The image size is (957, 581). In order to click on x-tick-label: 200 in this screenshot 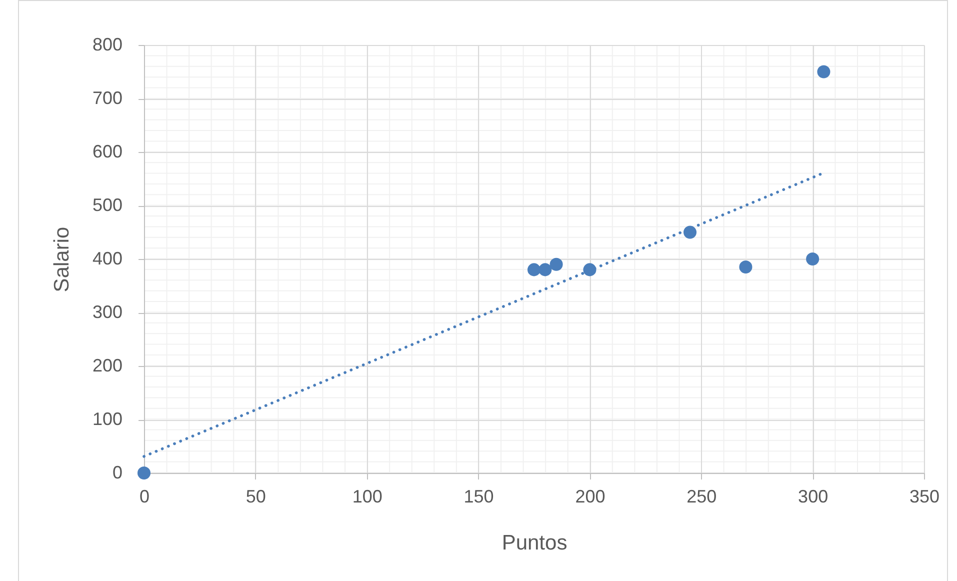, I will do `click(590, 496)`.